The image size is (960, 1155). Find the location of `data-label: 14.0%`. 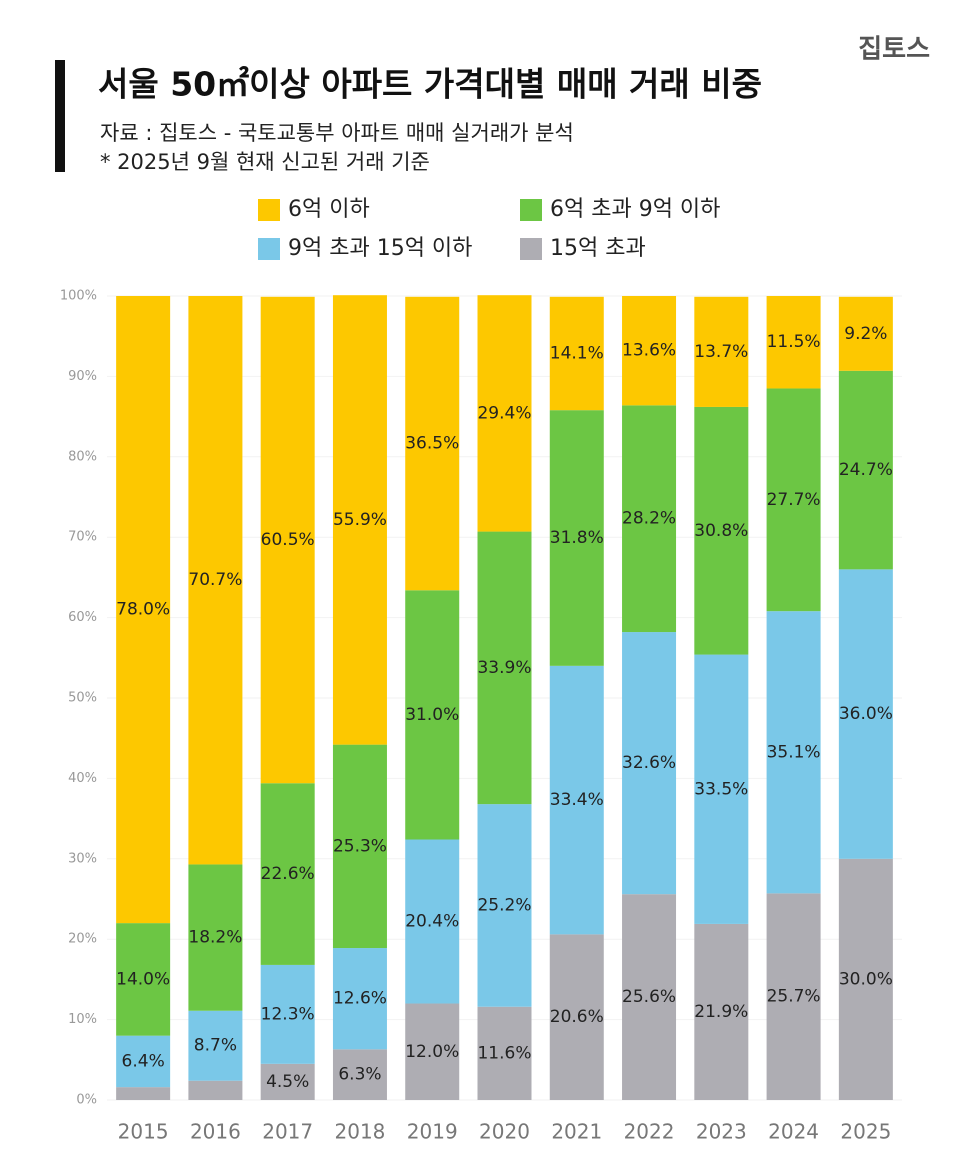

data-label: 14.0% is located at coordinates (143, 979).